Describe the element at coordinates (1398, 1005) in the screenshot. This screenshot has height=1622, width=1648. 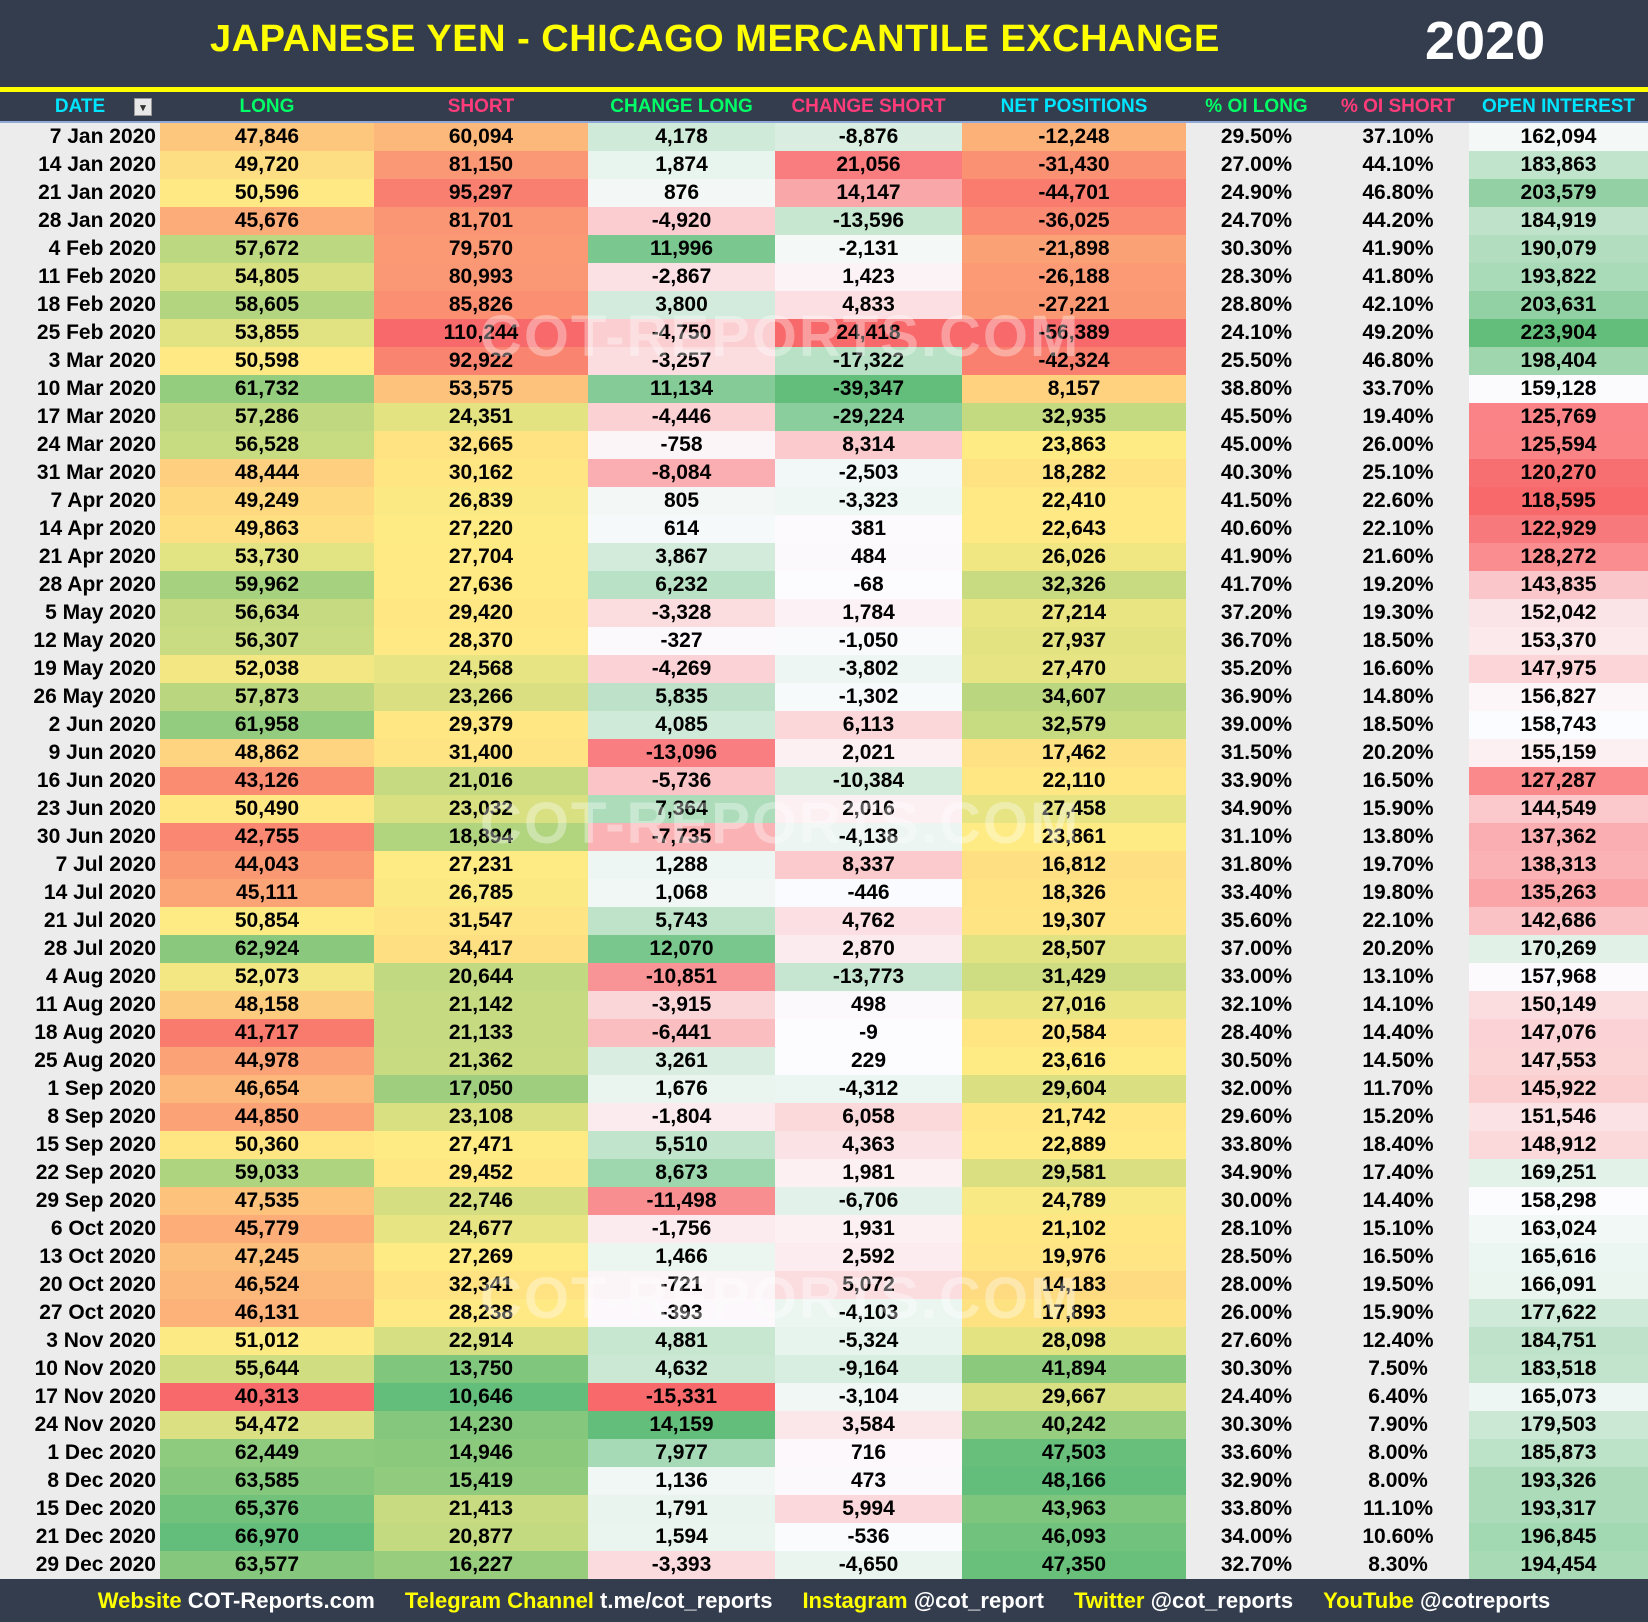
I see `cell-oi-short: 14.10%` at that location.